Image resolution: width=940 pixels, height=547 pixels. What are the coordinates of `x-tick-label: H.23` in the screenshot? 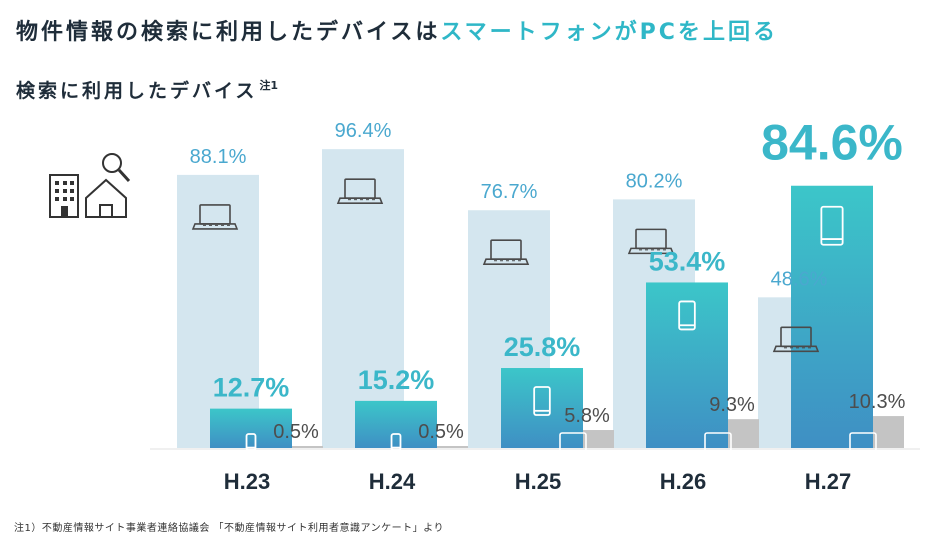 It's located at (247, 481).